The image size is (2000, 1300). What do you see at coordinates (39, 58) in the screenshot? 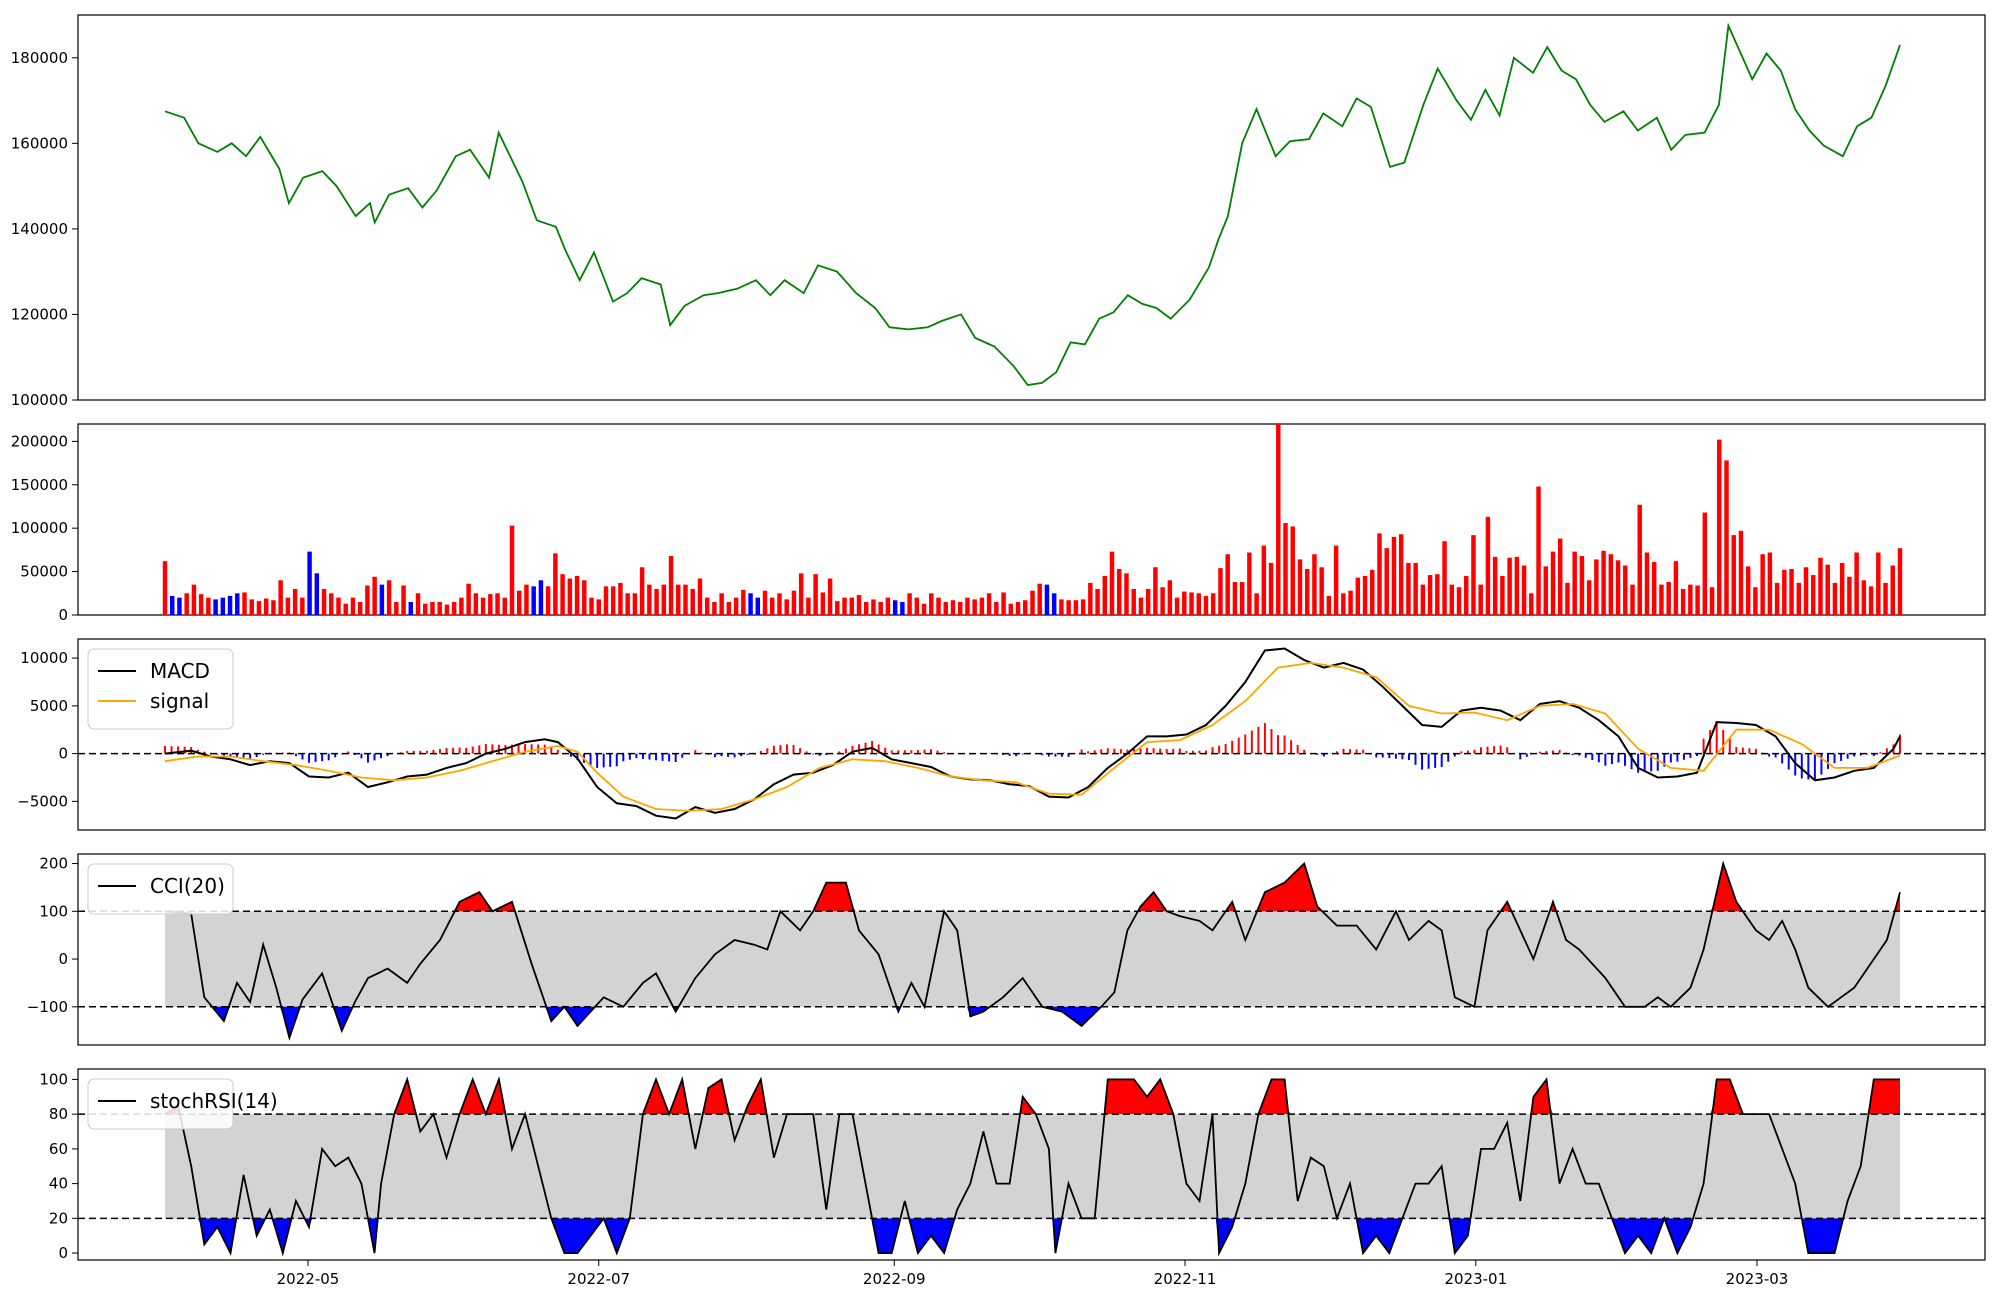
I see `price-ytick-label: 180000` at bounding box center [39, 58].